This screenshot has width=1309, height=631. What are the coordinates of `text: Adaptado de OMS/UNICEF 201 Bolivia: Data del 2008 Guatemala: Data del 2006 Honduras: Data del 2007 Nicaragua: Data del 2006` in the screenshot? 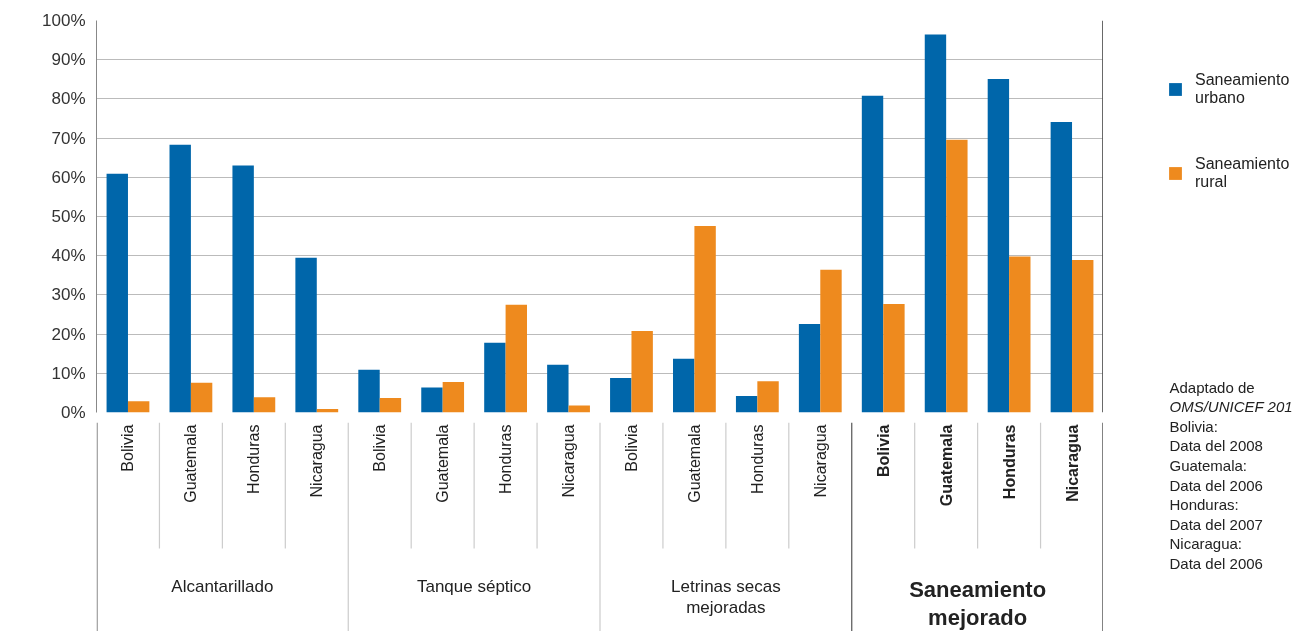 It's located at (1231, 475).